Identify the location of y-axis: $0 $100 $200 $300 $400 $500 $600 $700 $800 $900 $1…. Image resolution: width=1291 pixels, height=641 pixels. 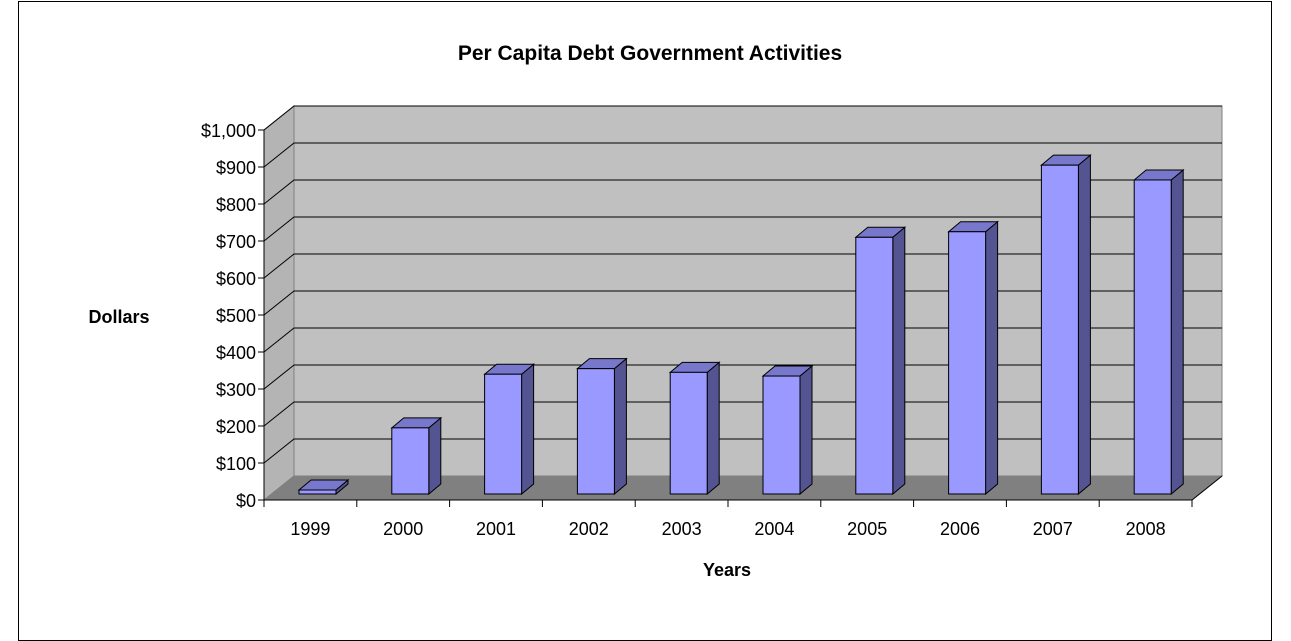
(233, 316).